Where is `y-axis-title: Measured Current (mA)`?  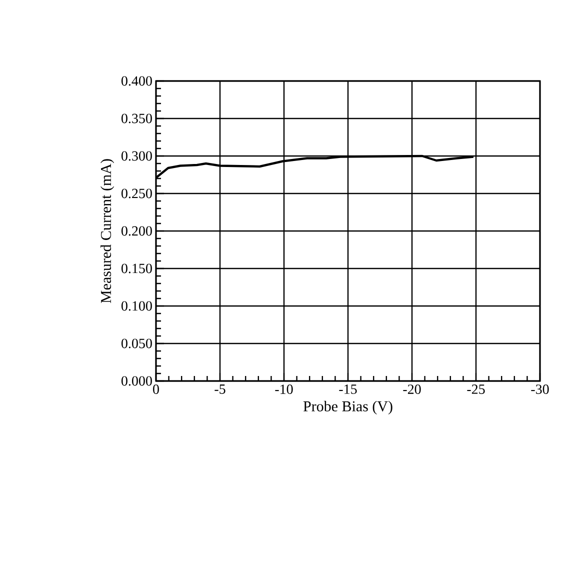 y-axis-title: Measured Current (mA) is located at coordinates (107, 231).